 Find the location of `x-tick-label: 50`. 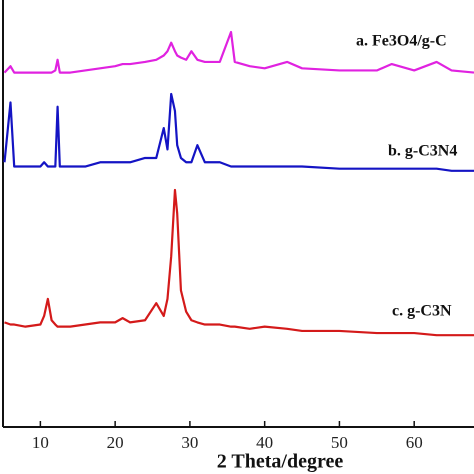

x-tick-label: 50 is located at coordinates (339, 442).